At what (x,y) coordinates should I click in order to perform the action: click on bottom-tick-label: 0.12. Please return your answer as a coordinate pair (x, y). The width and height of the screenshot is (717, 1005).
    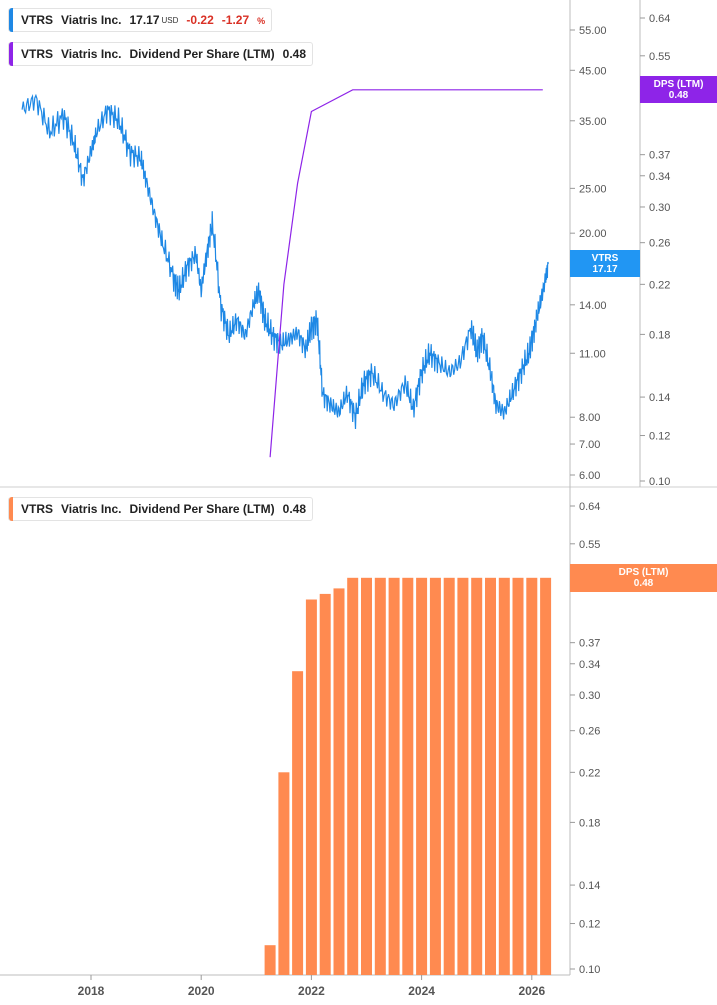
    Looking at the image, I should click on (589, 925).